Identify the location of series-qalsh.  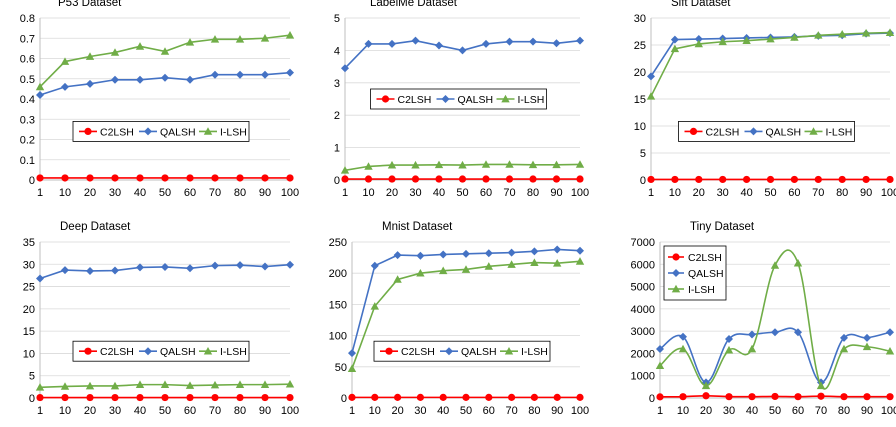
(165, 83).